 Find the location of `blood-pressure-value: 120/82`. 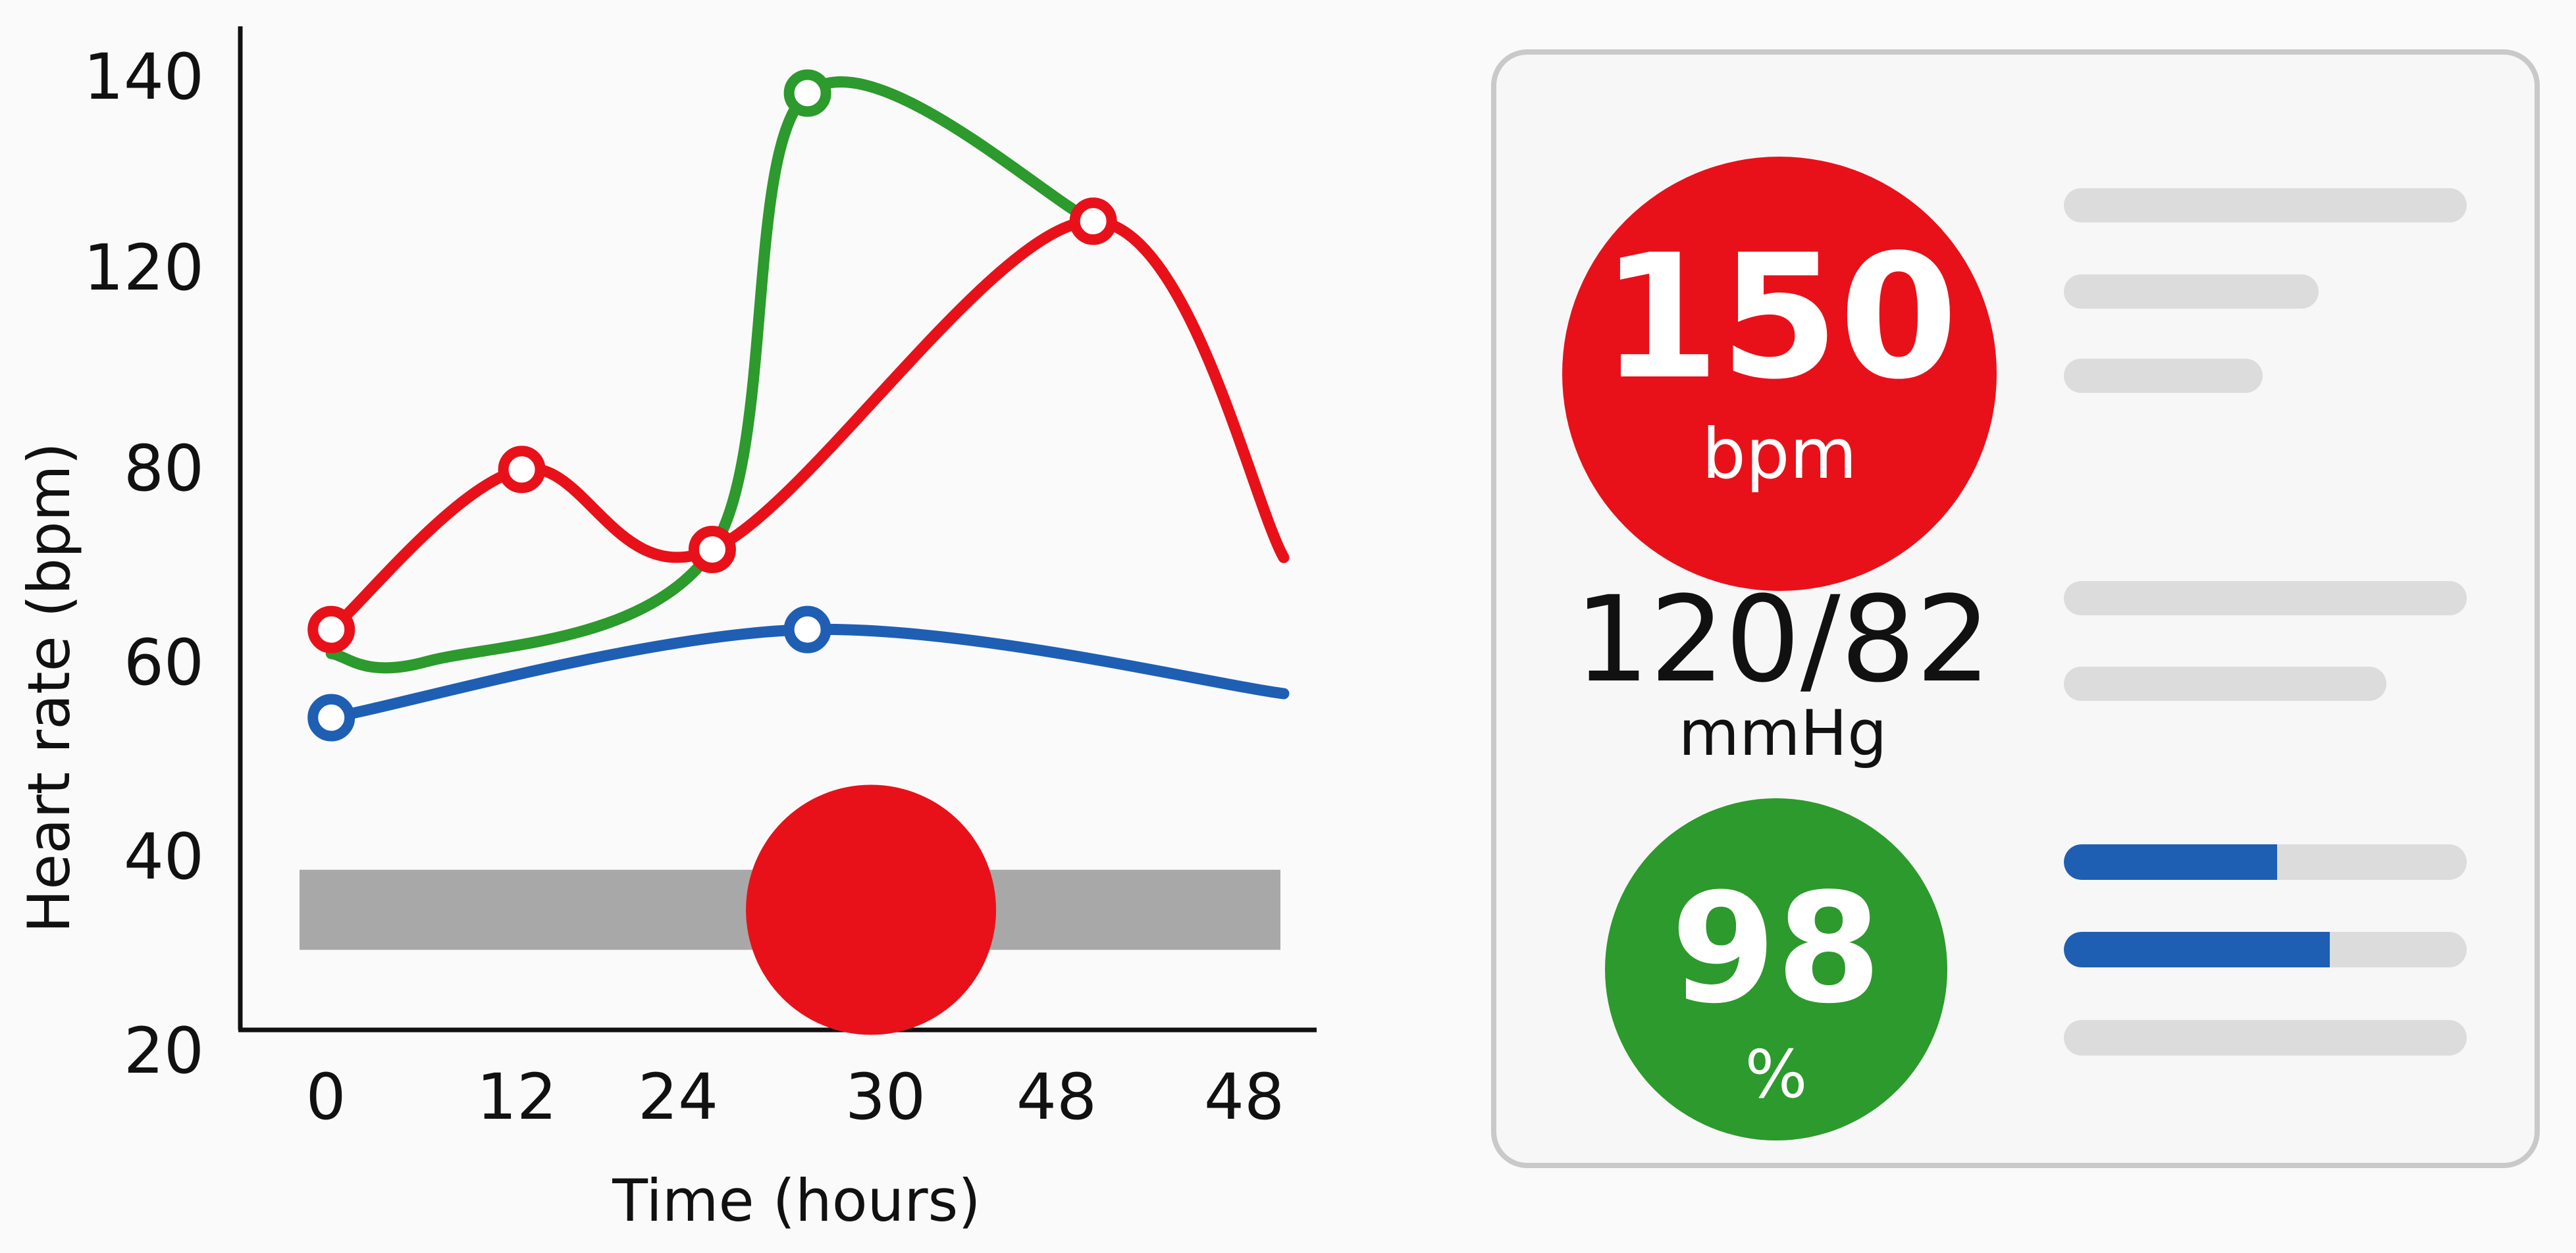

blood-pressure-value: 120/82 is located at coordinates (1782, 640).